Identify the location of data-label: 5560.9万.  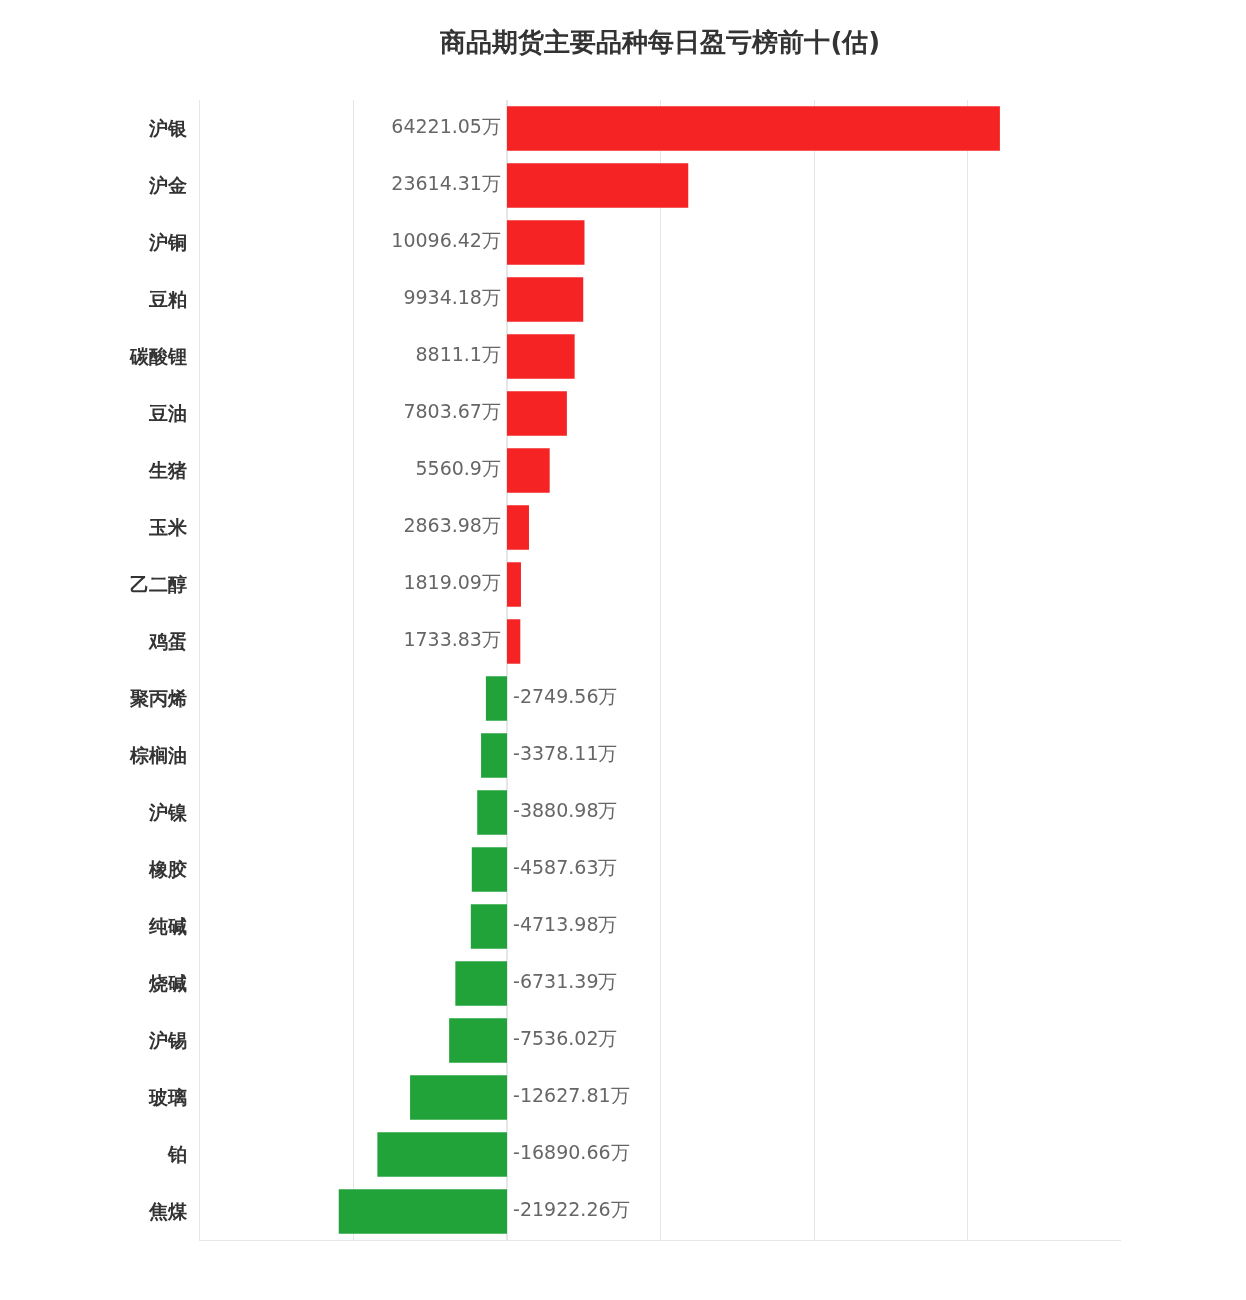
(458, 468).